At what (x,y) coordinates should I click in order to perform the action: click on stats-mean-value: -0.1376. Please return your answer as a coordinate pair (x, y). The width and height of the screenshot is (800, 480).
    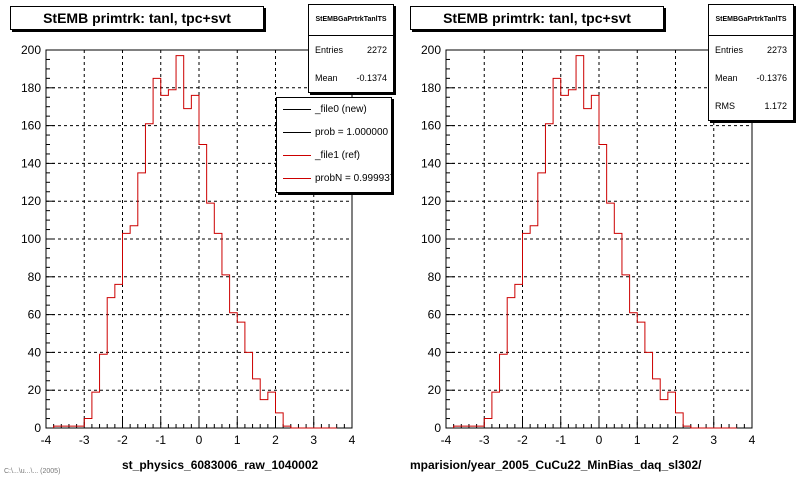
    Looking at the image, I should click on (771, 78).